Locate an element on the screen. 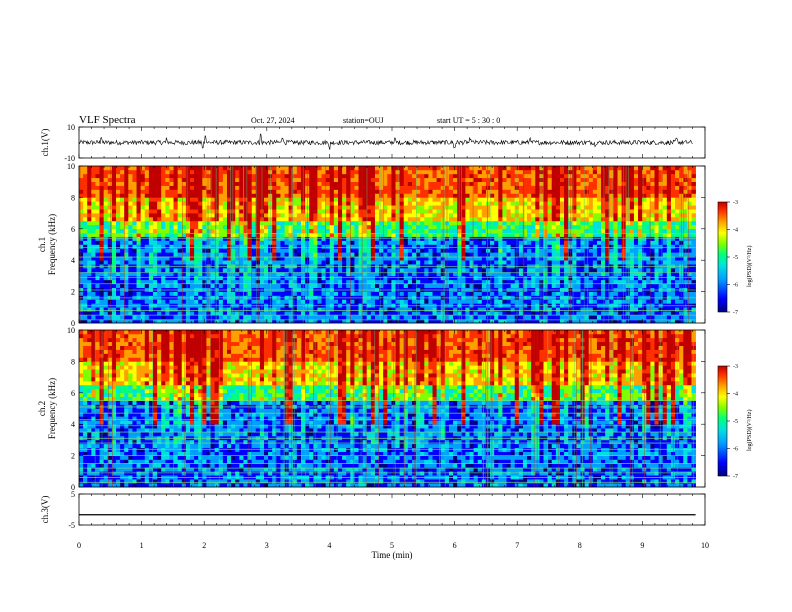  ch1-ylabel: ch.1(V) is located at coordinates (45, 143).